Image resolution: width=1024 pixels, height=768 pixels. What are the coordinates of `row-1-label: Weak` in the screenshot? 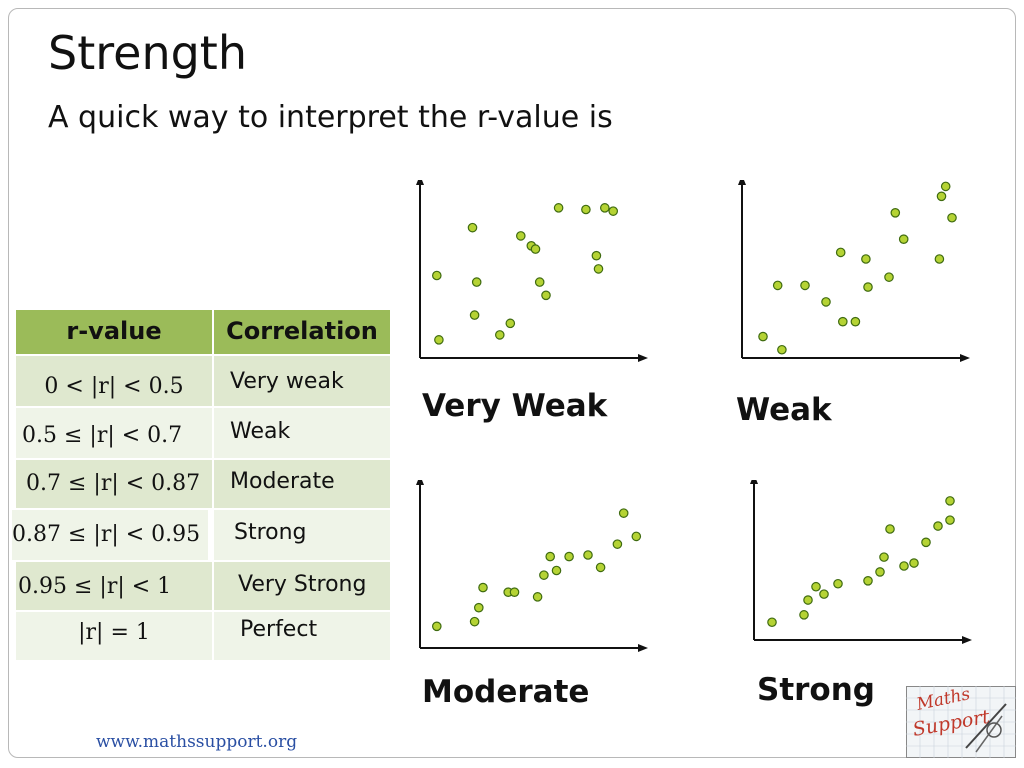 It's located at (302, 433).